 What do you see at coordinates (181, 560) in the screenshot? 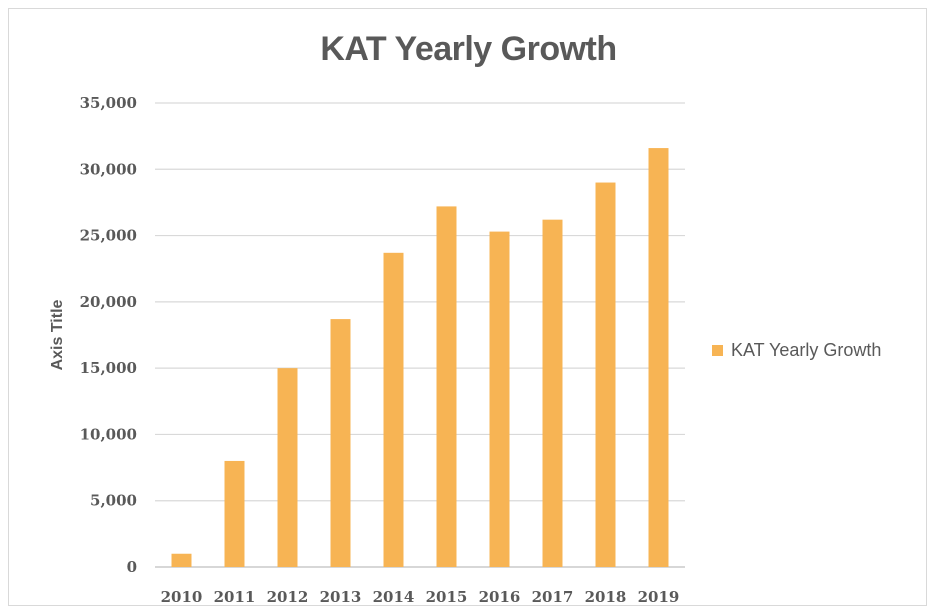
I see `bar-2010` at bounding box center [181, 560].